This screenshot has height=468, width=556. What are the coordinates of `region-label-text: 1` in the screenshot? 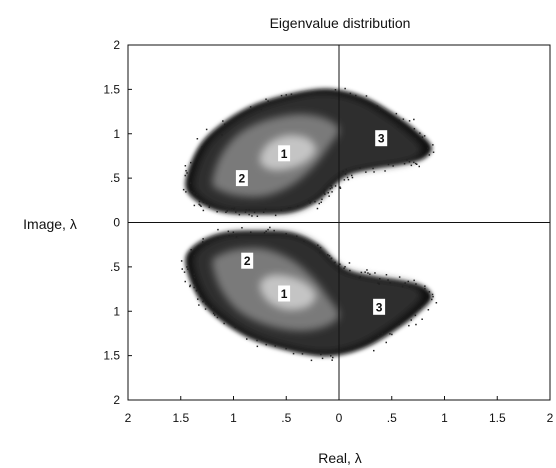 It's located at (284, 154).